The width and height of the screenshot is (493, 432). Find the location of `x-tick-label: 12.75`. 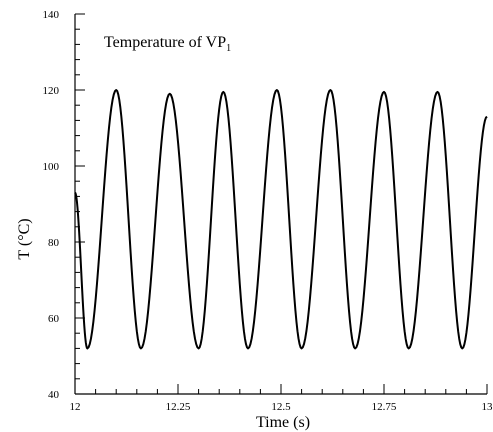

x-tick-label: 12.75 is located at coordinates (384, 407).